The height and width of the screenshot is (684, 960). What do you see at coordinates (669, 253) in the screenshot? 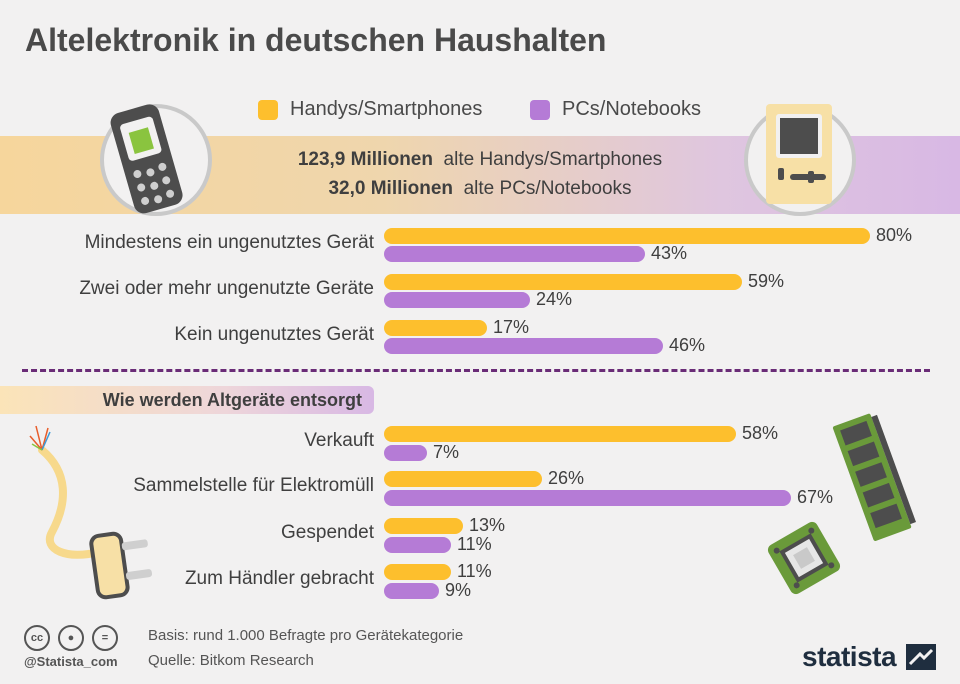
I see `data-label: 43%` at bounding box center [669, 253].